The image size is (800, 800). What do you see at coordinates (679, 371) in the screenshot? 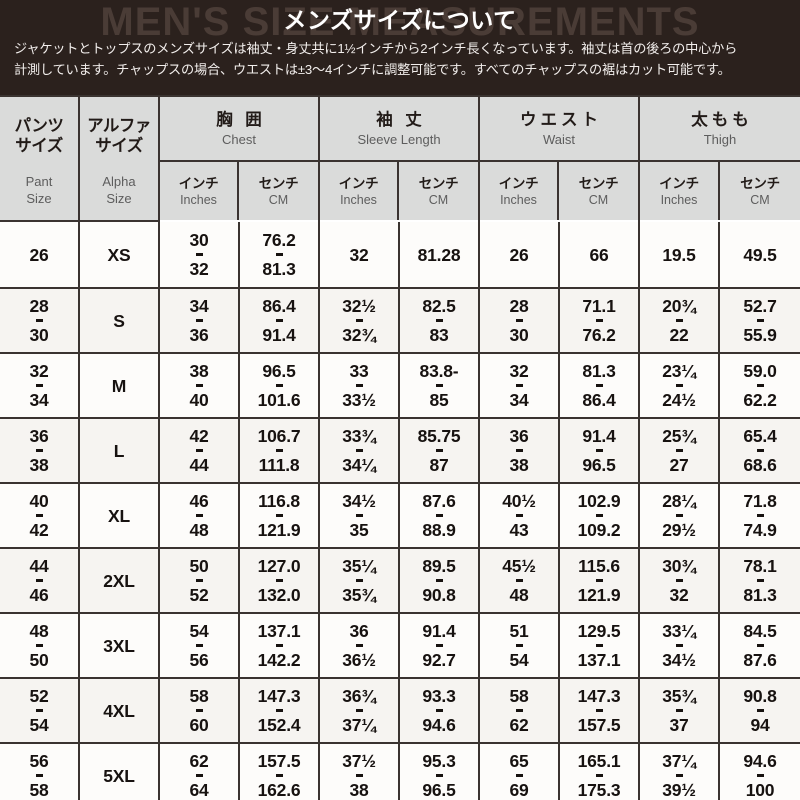
I see `cell-value-min: 23¼` at bounding box center [679, 371].